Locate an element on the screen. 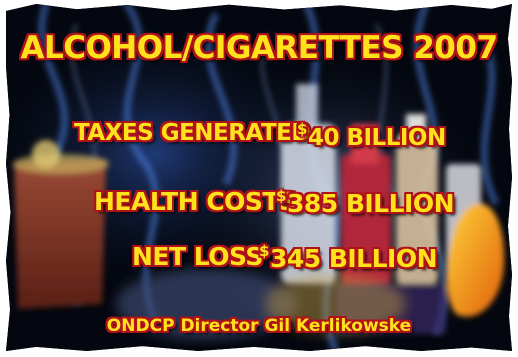 This screenshot has width=518, height=357. row-amount: $40 BILLION is located at coordinates (371, 135).